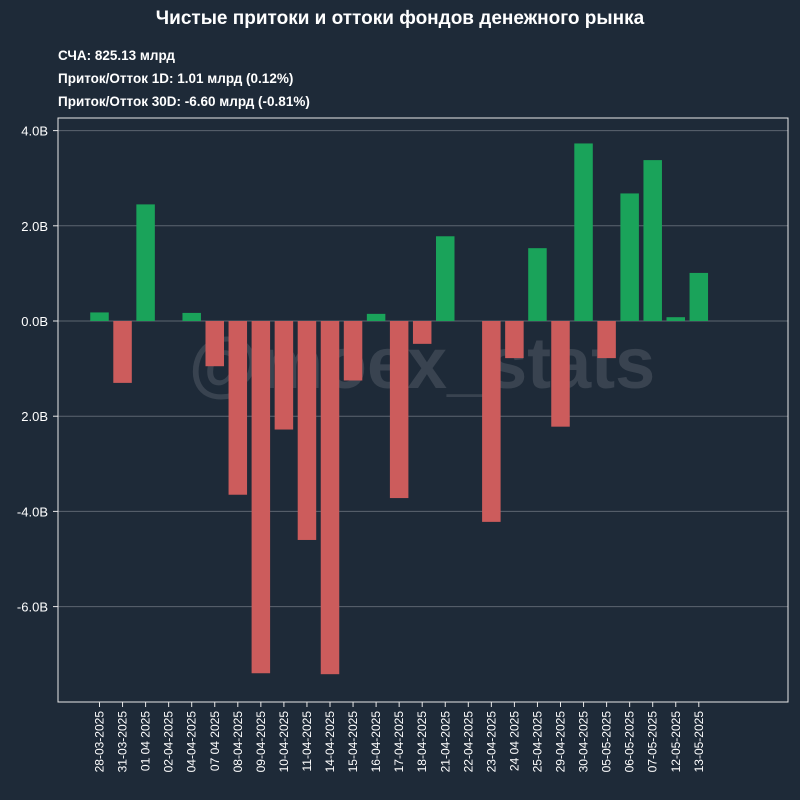 This screenshot has width=800, height=800. I want to click on x-tick-label: 25-04-2025, so click(537, 742).